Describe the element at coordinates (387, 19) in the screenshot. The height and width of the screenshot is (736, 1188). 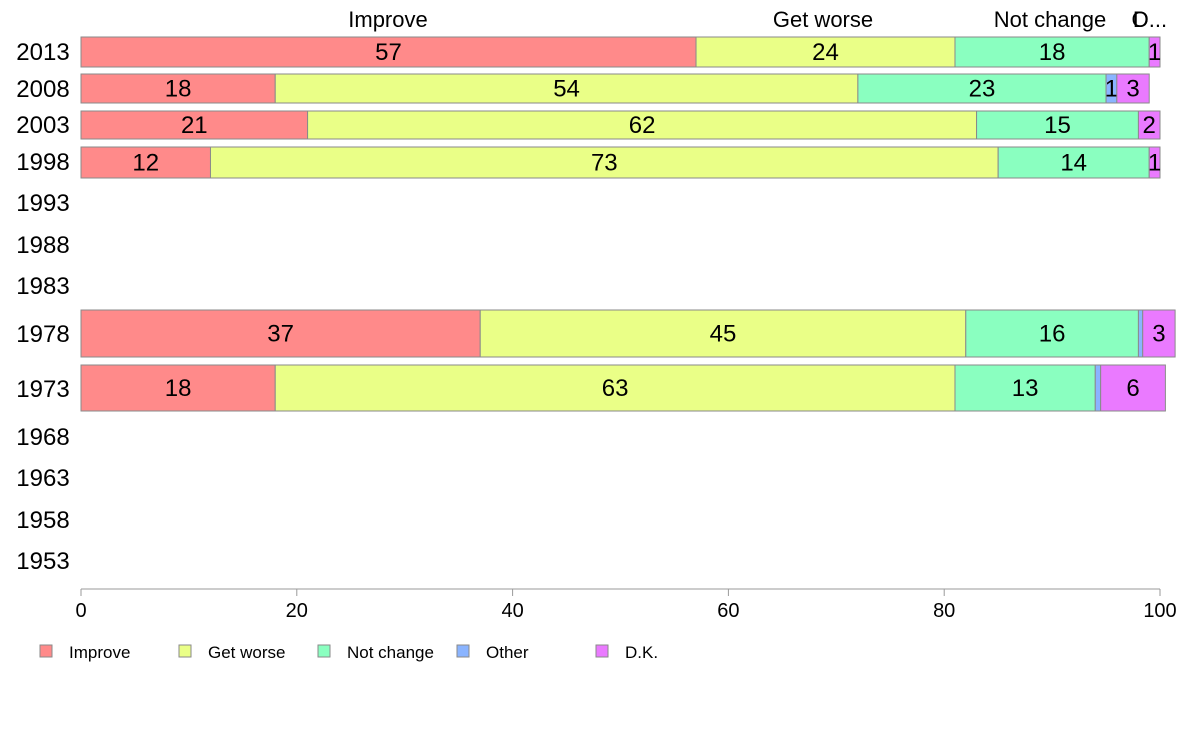
I see `top-label-0: Improve` at that location.